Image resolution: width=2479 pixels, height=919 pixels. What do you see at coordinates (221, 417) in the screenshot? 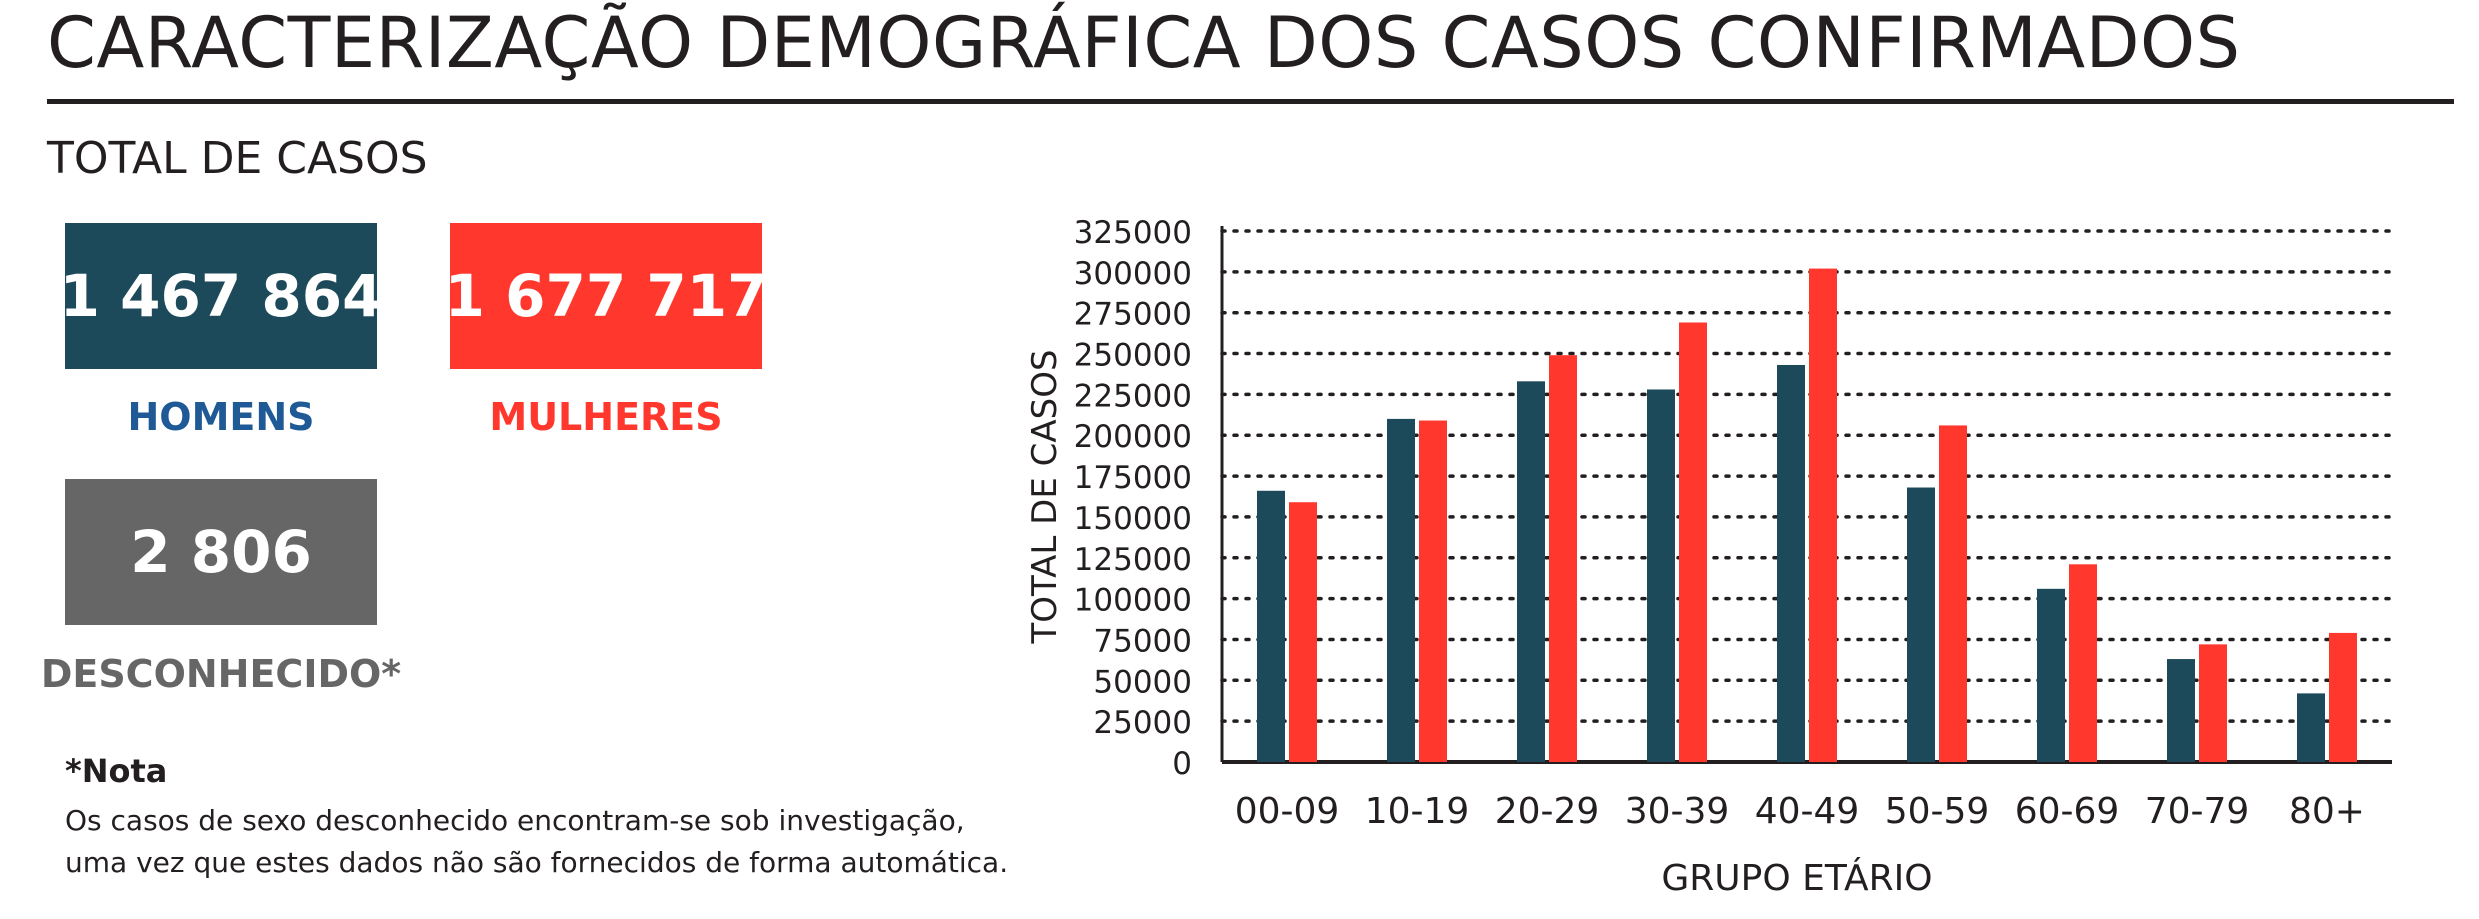
I see `men-label: HOMENS` at bounding box center [221, 417].